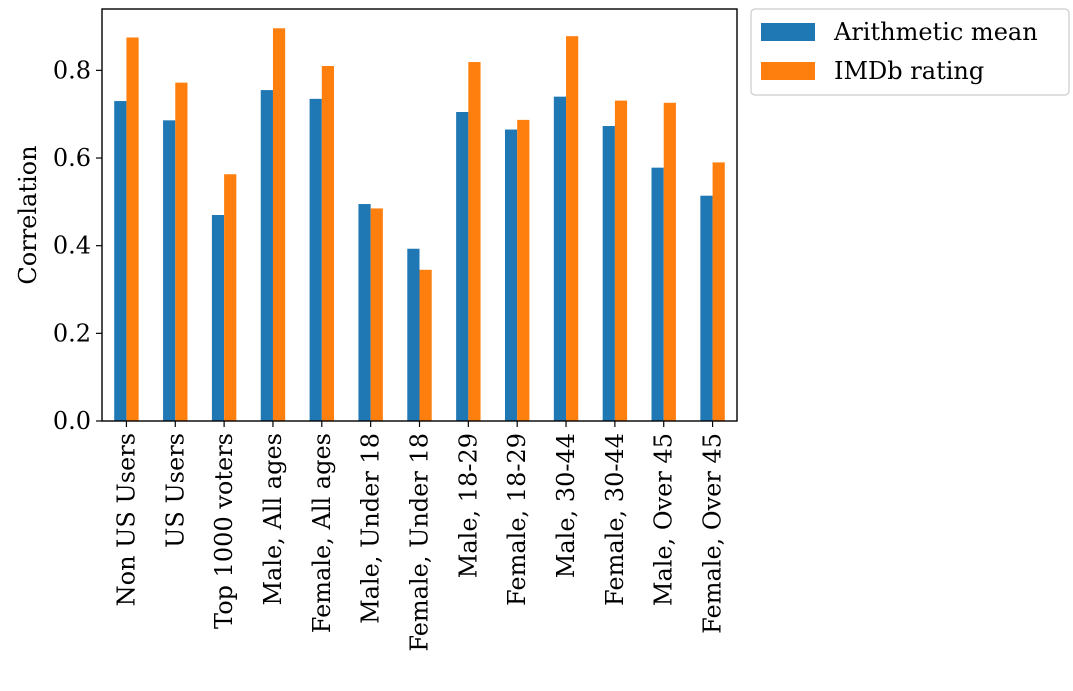 The image size is (1073, 691). What do you see at coordinates (935, 32) in the screenshot?
I see `legend-label: Arithmetic mean` at bounding box center [935, 32].